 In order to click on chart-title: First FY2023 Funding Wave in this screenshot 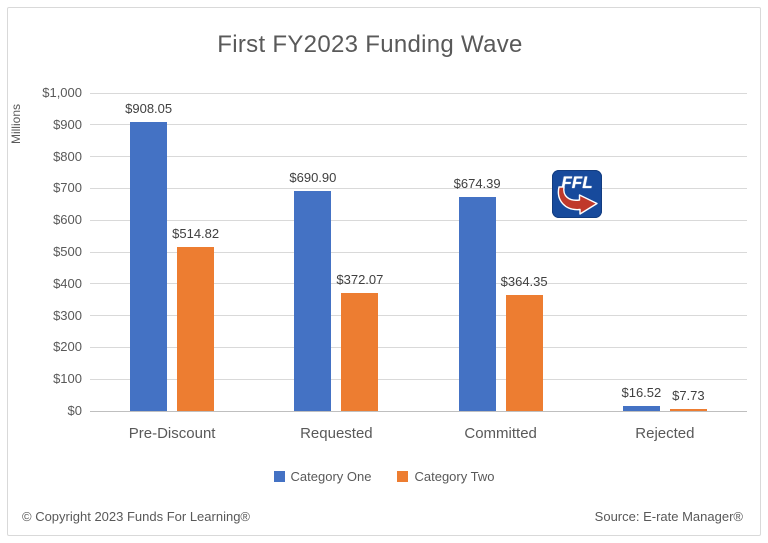, I will do `click(370, 44)`.